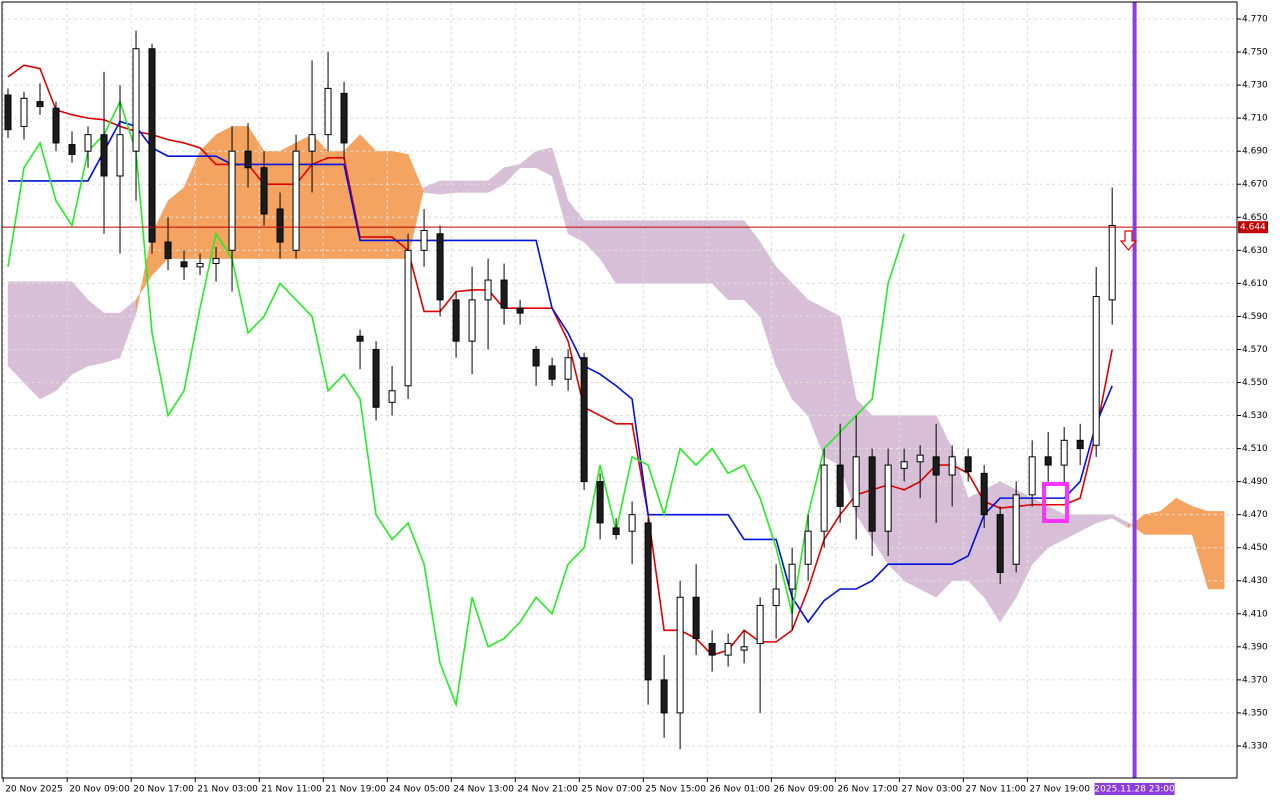  What do you see at coordinates (1255, 251) in the screenshot?
I see `y-tick-label: 4.630` at bounding box center [1255, 251].